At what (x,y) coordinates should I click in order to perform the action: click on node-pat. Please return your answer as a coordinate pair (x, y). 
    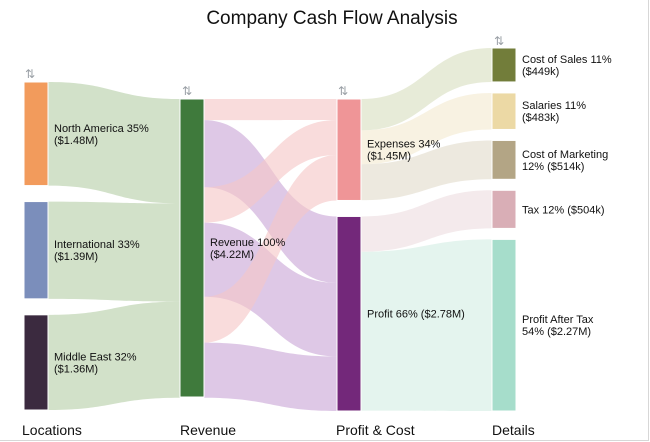
    Looking at the image, I should click on (504, 325).